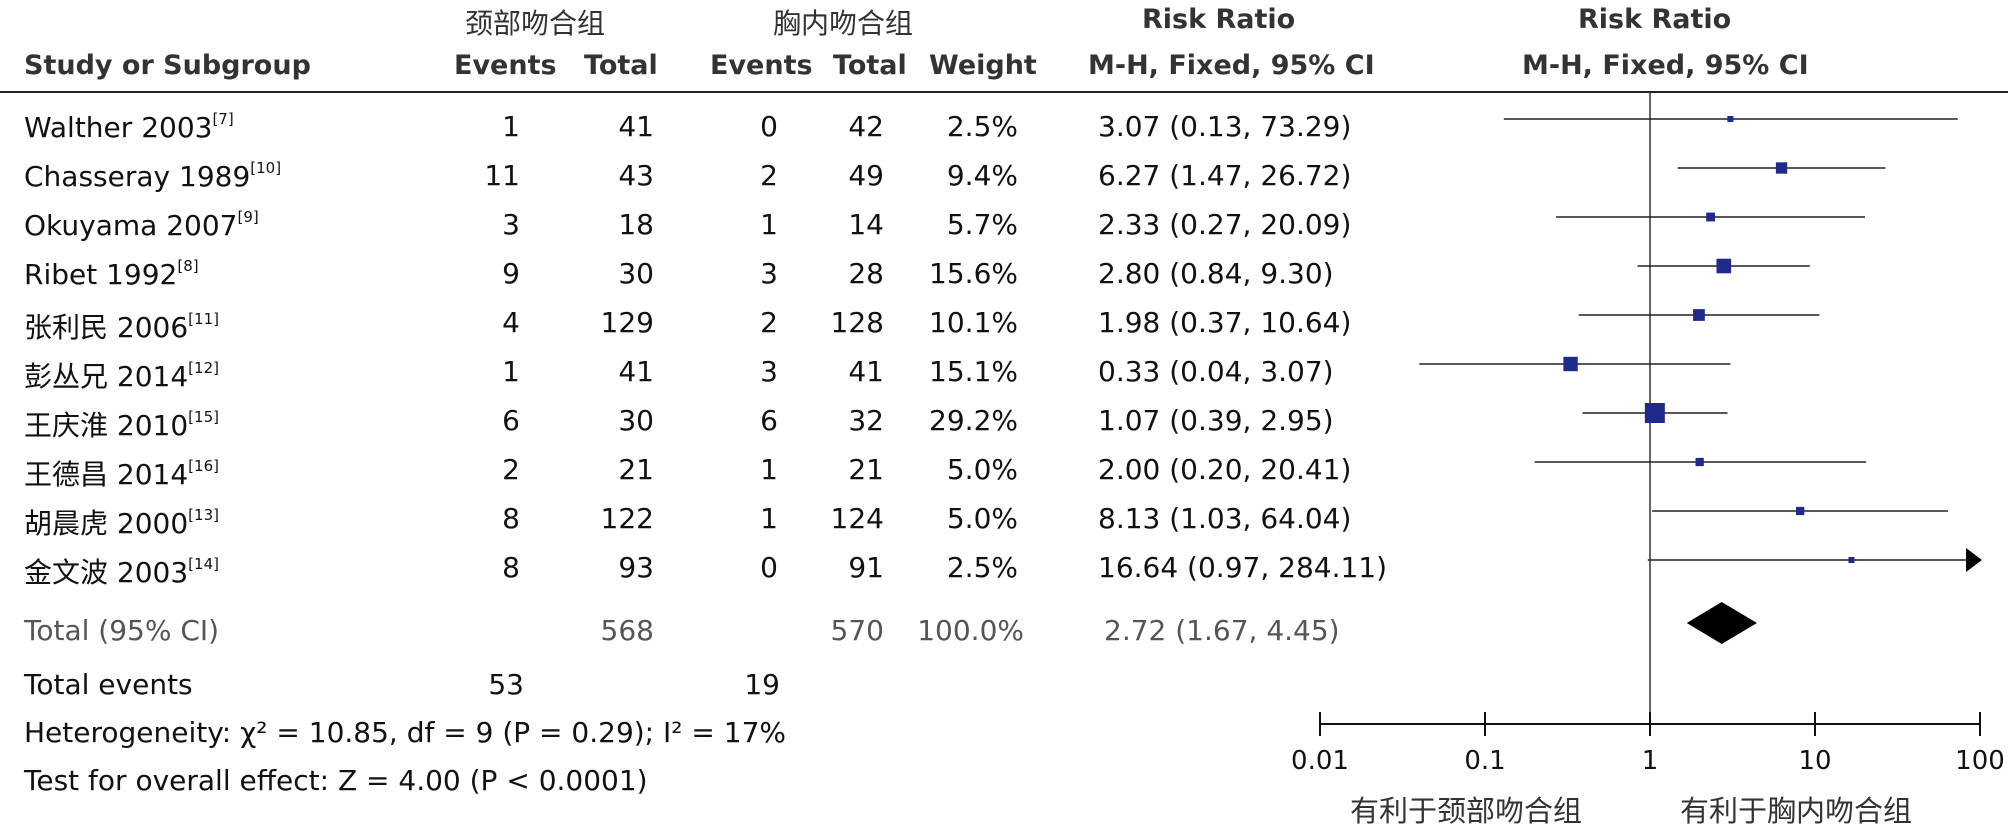  I want to click on group1-header: 颈部吻合组, so click(535, 23).